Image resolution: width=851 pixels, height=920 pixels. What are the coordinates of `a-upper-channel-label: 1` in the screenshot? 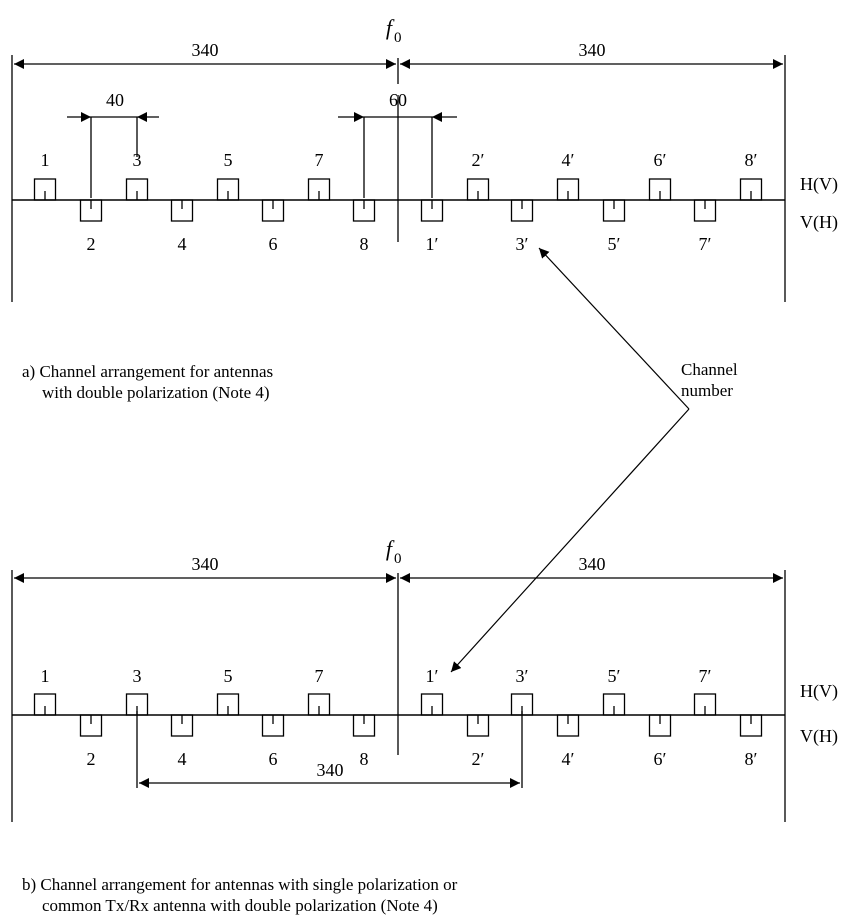 It's located at (45, 160).